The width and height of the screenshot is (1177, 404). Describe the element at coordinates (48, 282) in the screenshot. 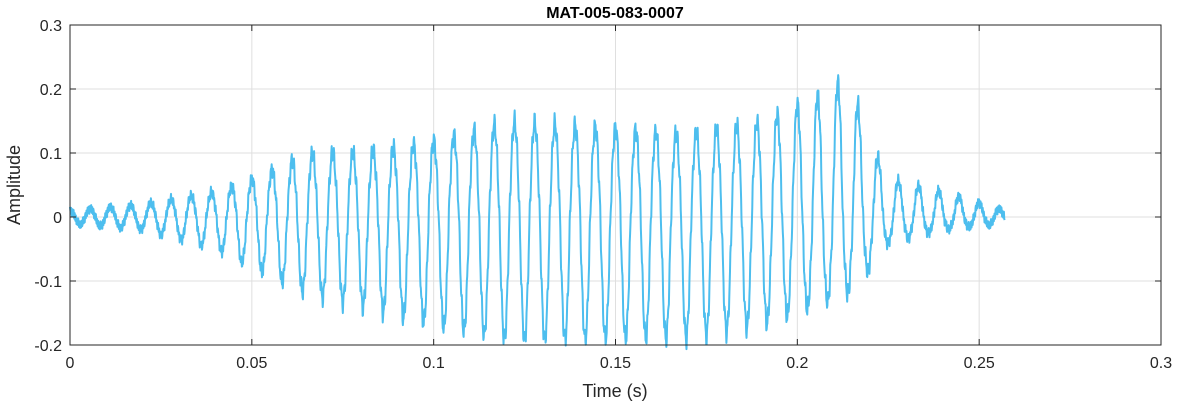

I see `y-tick-label: -0.1` at that location.